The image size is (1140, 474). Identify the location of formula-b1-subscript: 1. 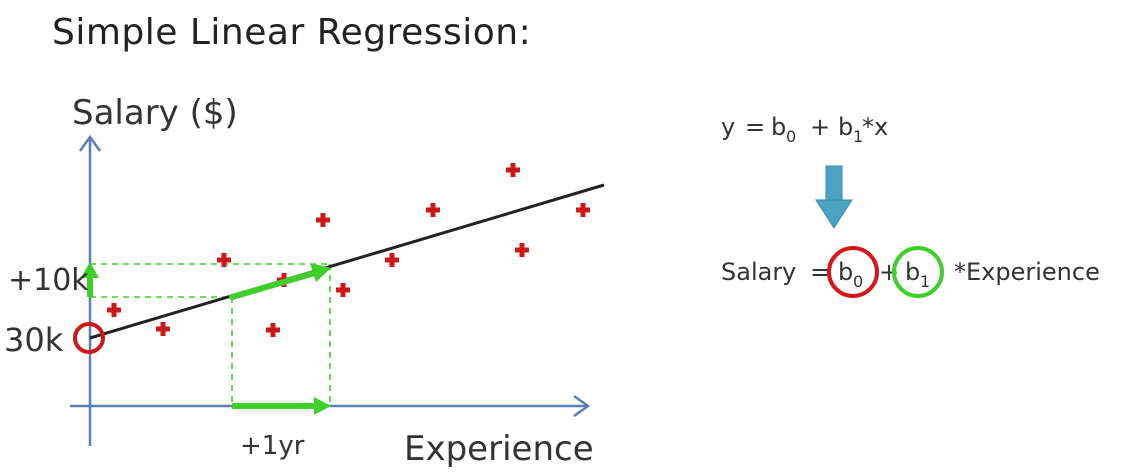
(858, 136).